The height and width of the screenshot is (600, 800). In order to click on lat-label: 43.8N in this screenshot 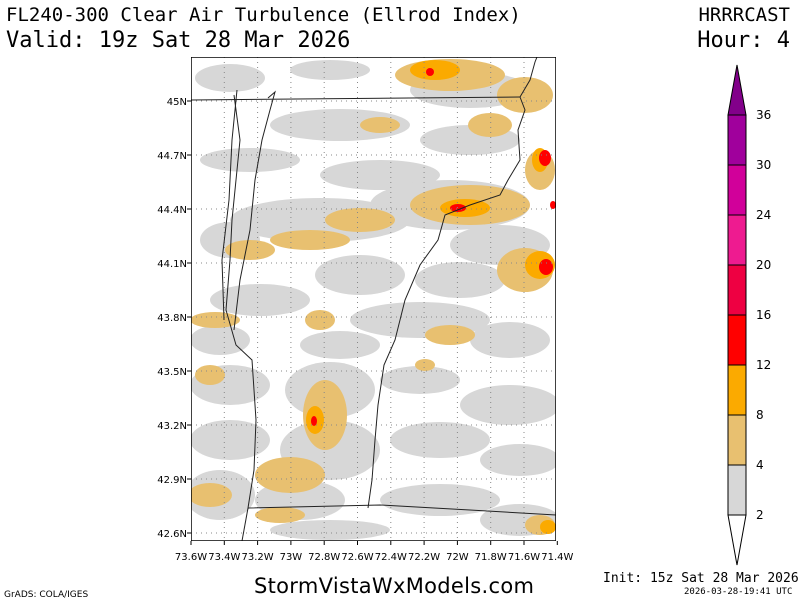, I will do `click(172, 318)`.